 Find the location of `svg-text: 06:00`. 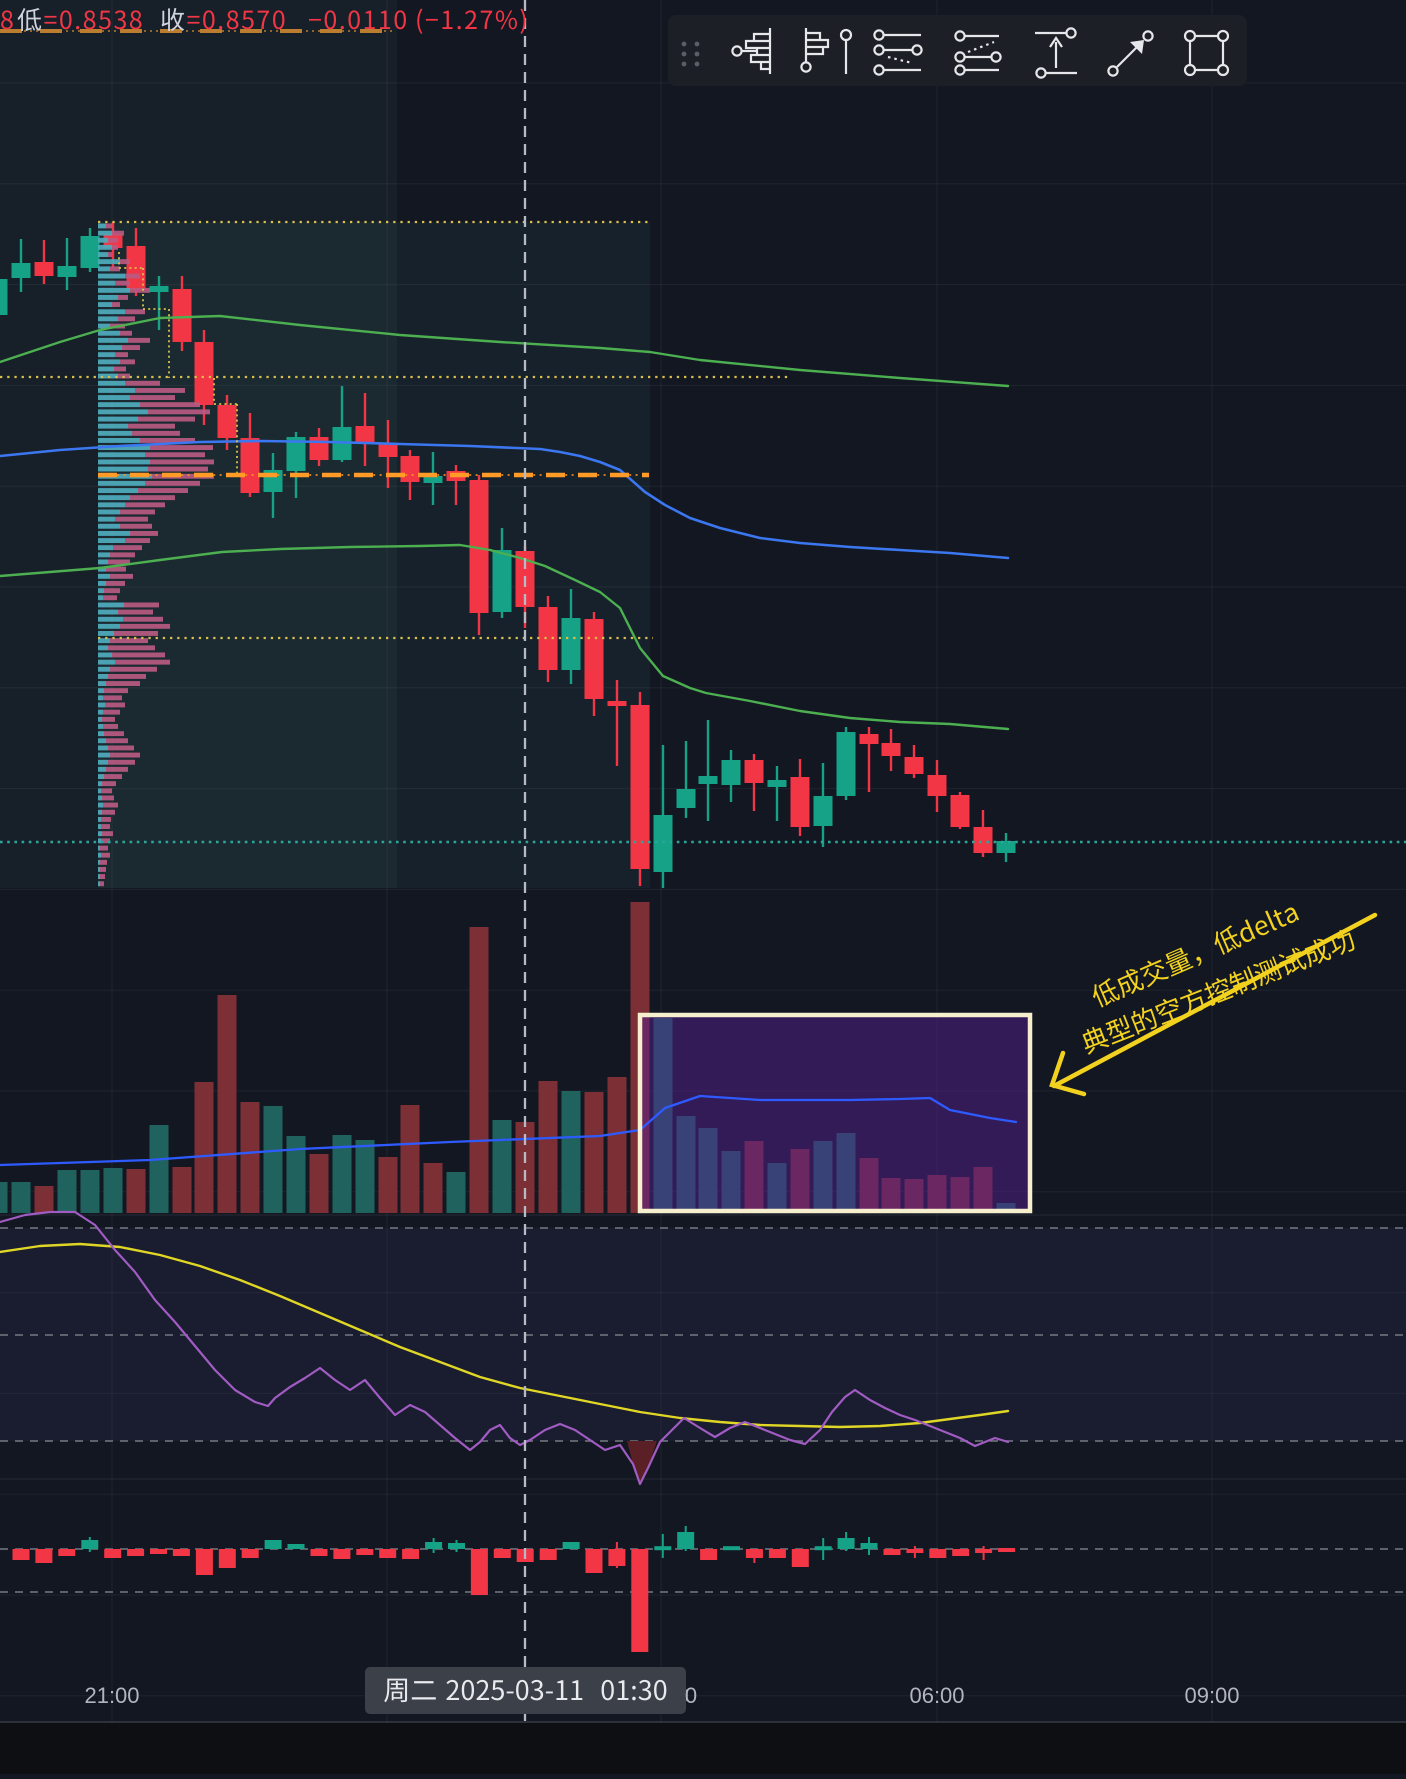

svg-text: 06:00 is located at coordinates (936, 1695).